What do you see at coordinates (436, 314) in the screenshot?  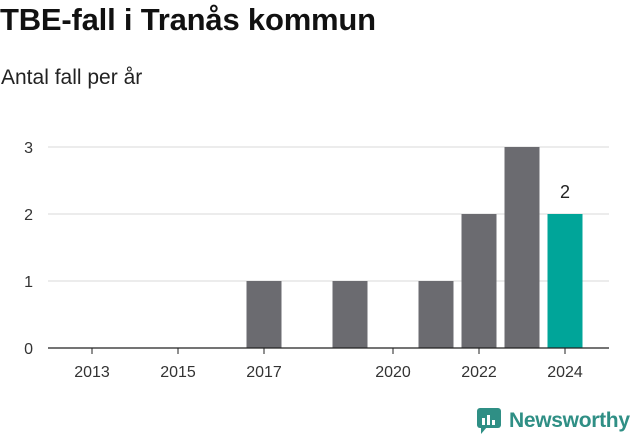 I see `bar-2021` at bounding box center [436, 314].